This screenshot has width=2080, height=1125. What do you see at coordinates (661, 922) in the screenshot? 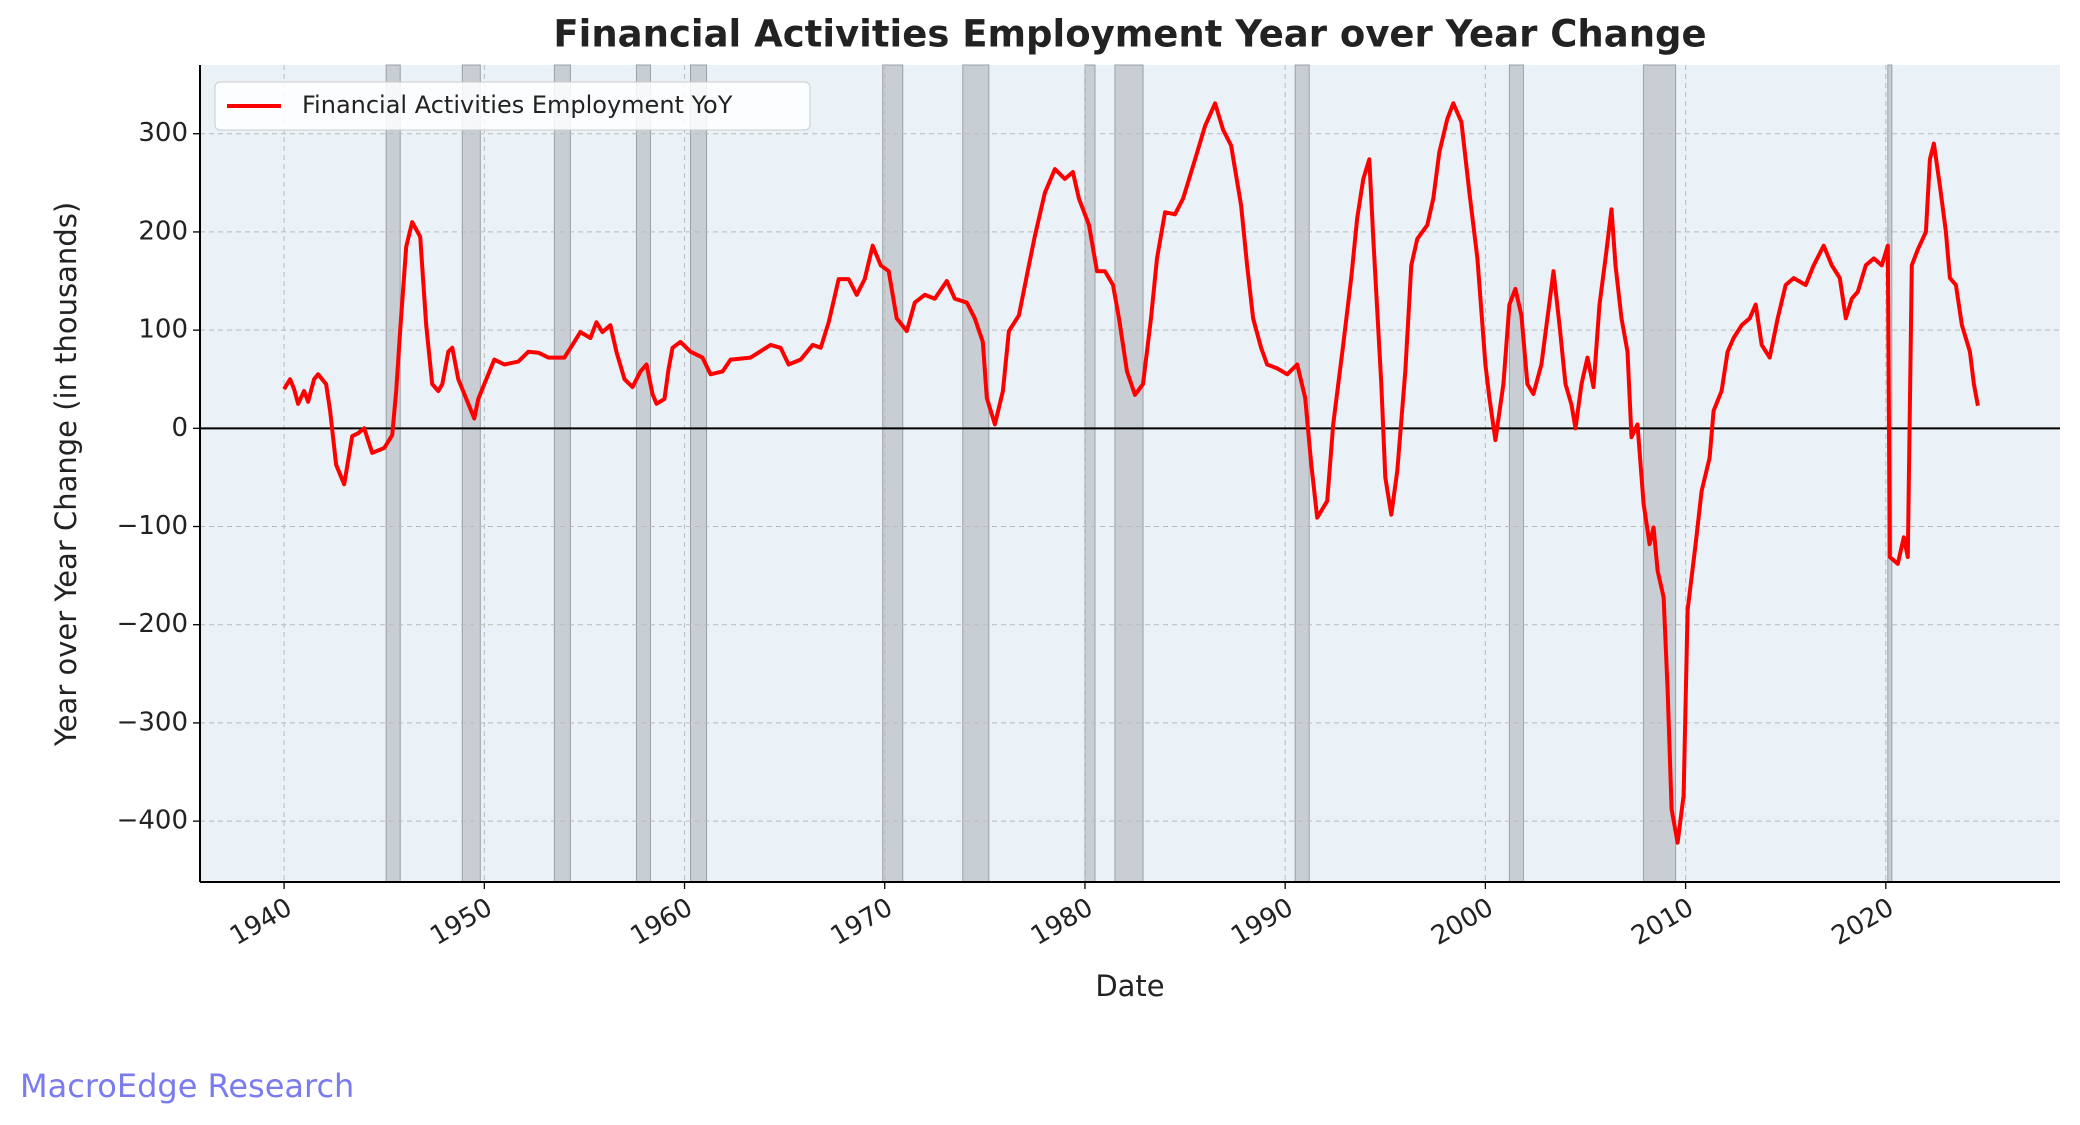
I see `x-tick-label: 1960` at bounding box center [661, 922].